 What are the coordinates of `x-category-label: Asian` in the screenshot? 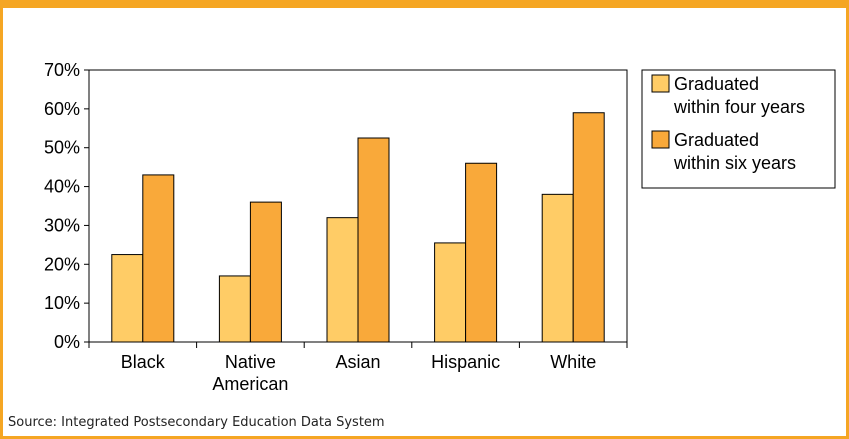 It's located at (357, 362).